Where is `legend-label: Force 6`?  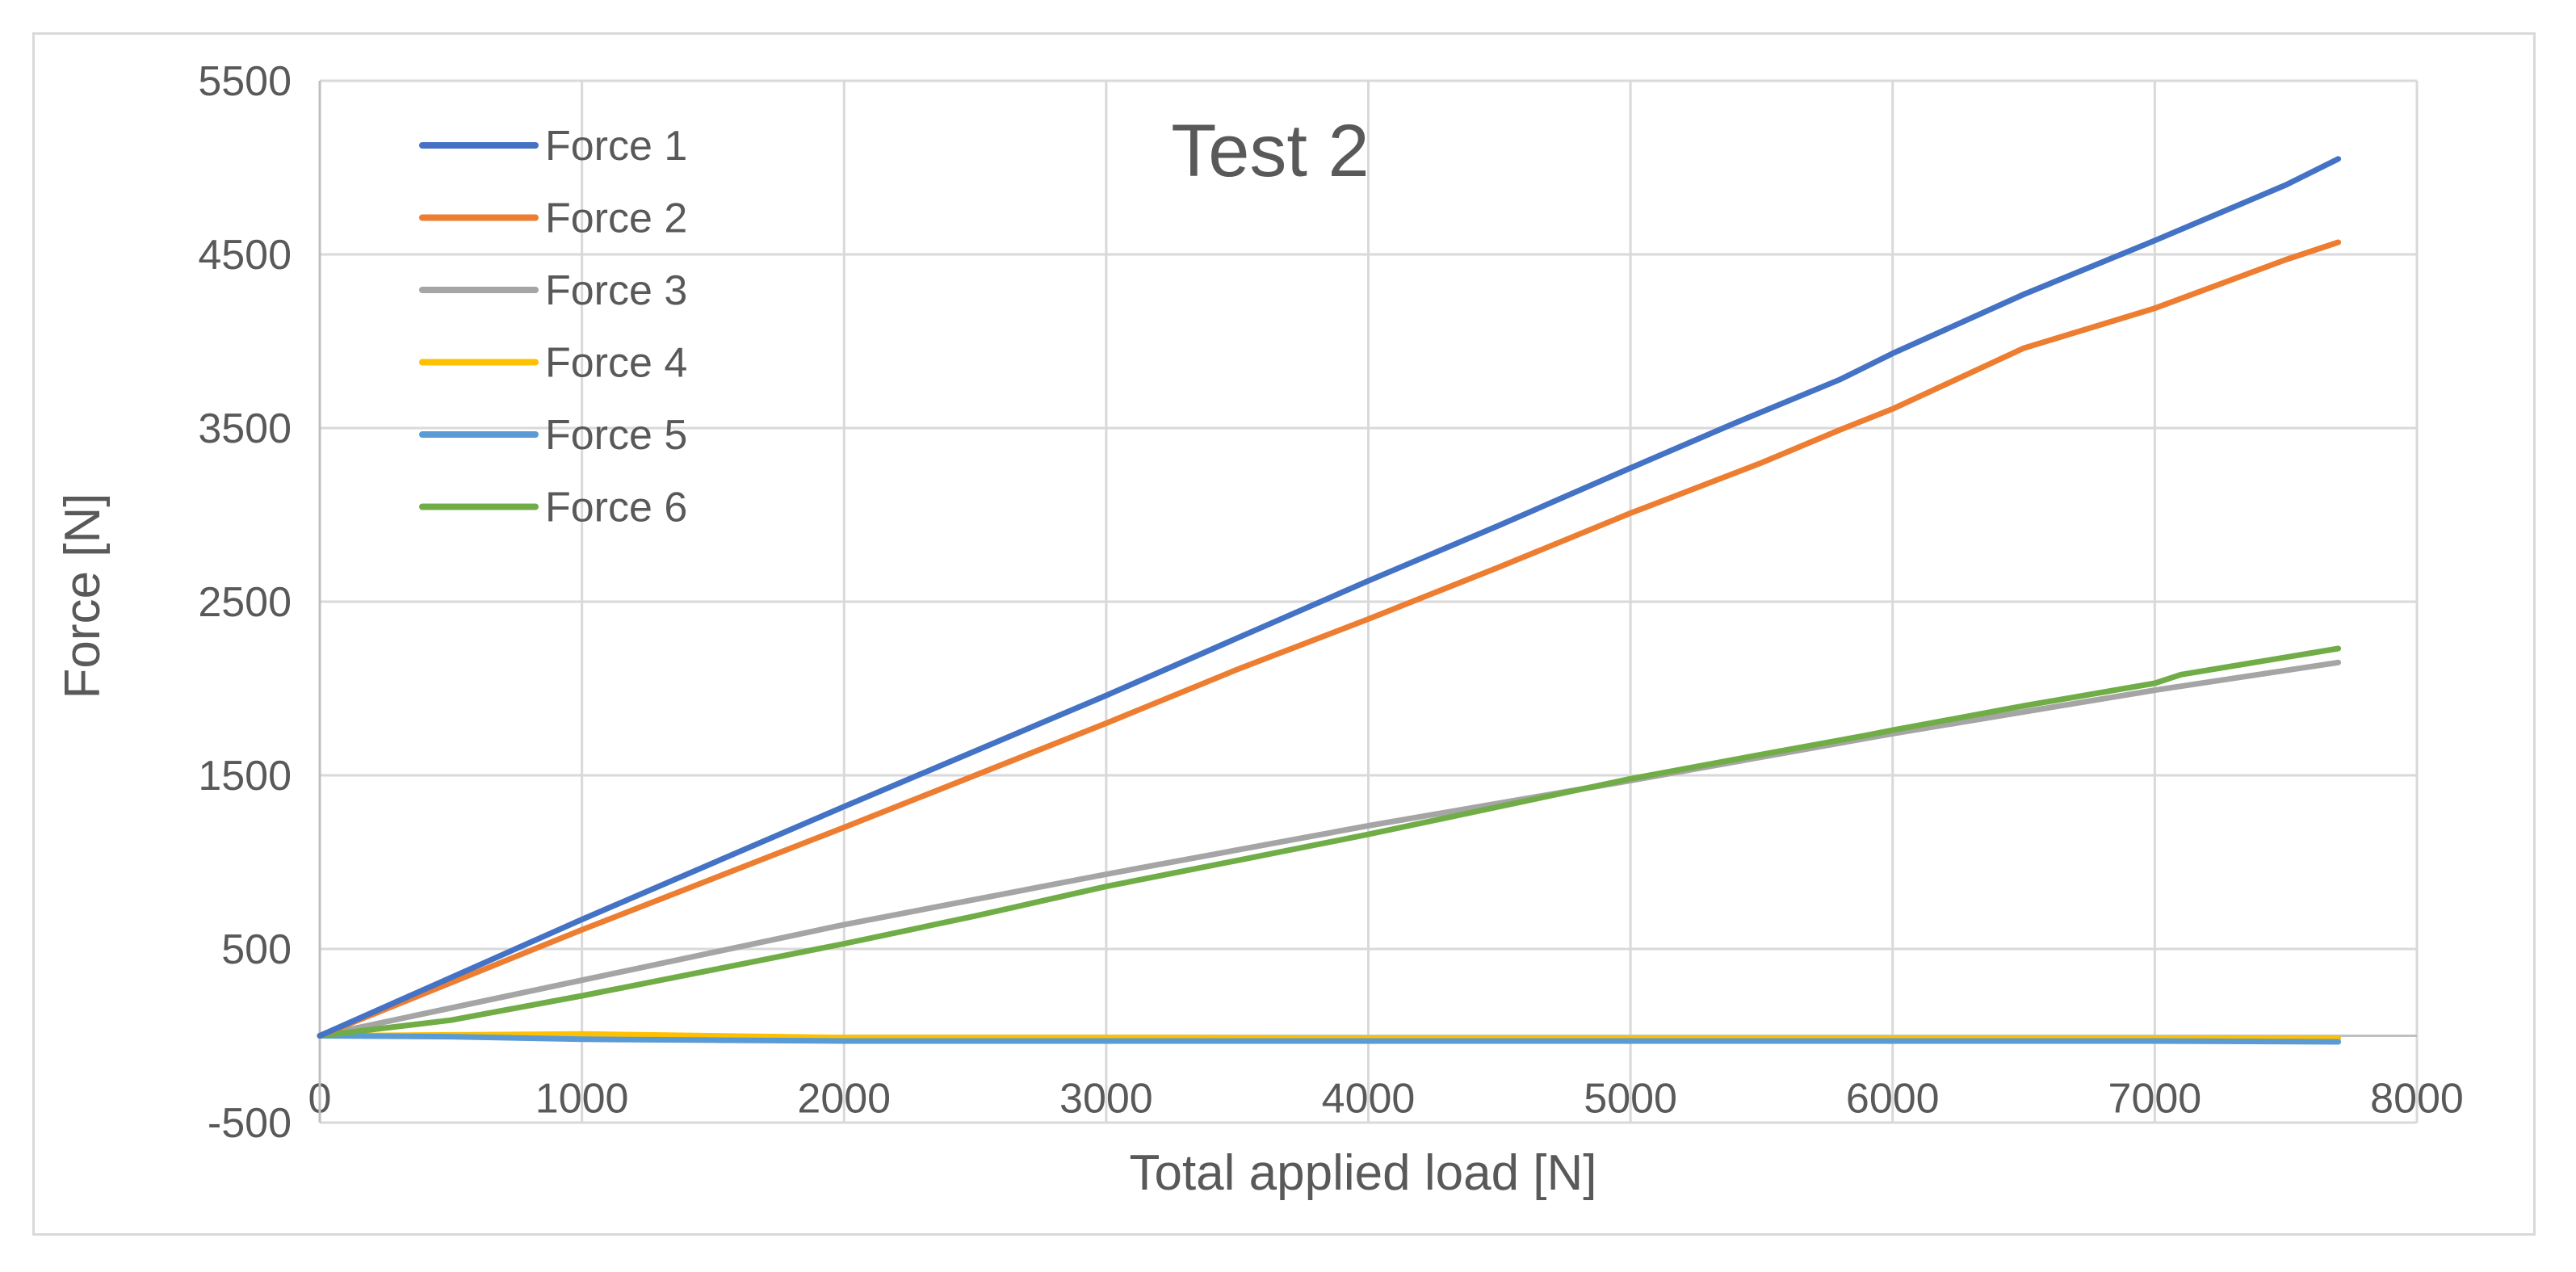
legend-label: Force 6 is located at coordinates (616, 508).